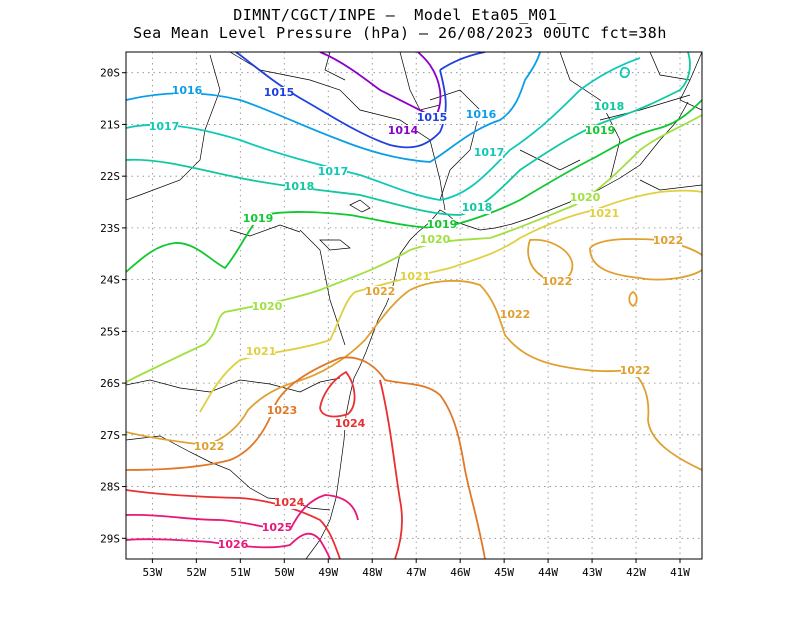 The image size is (800, 618). What do you see at coordinates (240, 572) in the screenshot?
I see `longitude-tick-label: 51W` at bounding box center [240, 572].